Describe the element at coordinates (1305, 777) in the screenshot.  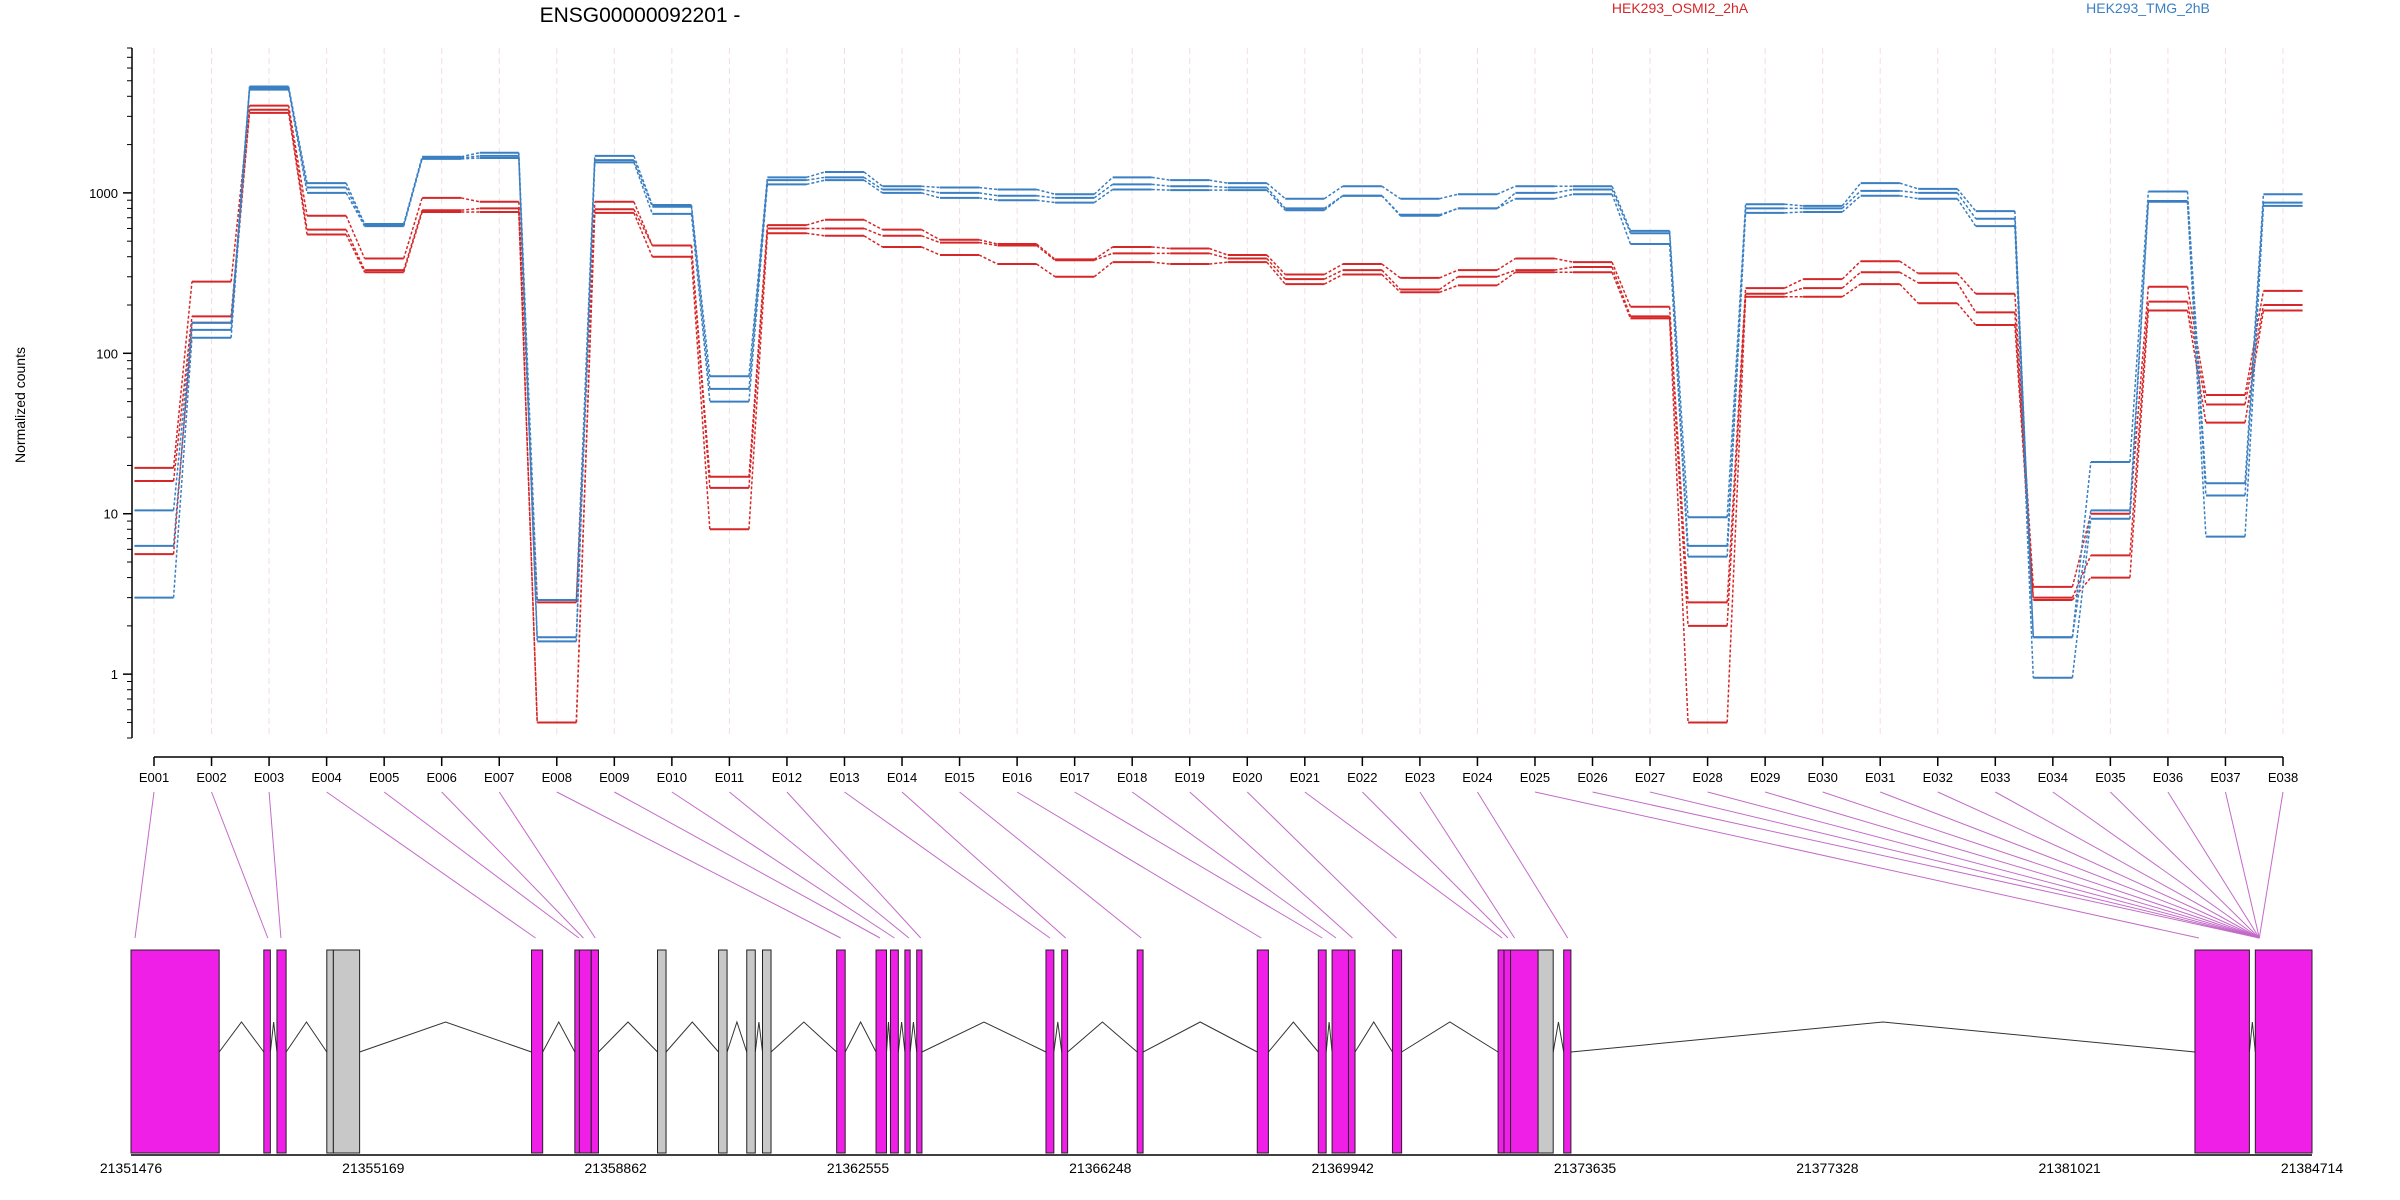
I see `x-tick-label-E021: E021` at that location.